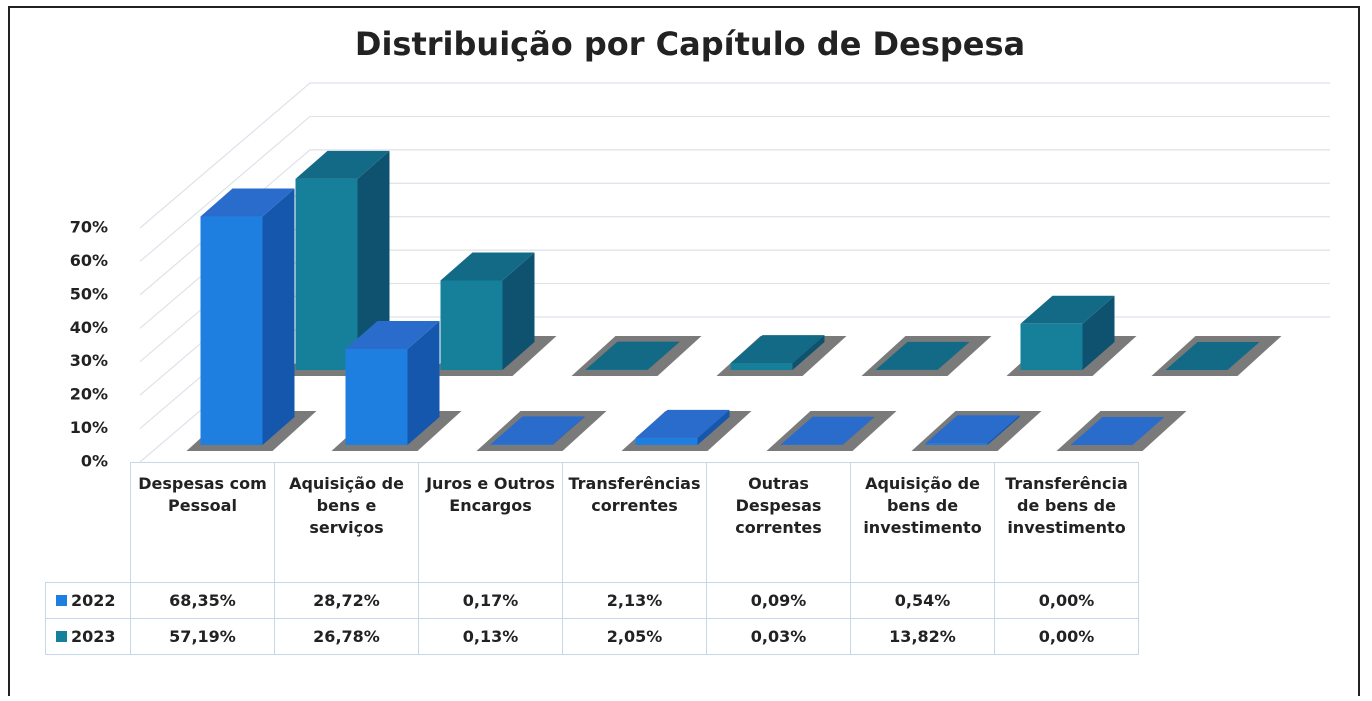  I want to click on category-label: Despesas com Pessoal, so click(202, 522).